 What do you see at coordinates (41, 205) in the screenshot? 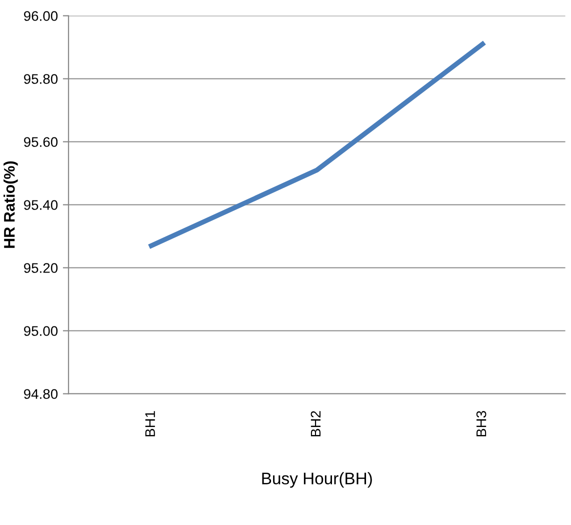
I see `y-tick-label: 95.40` at bounding box center [41, 205].